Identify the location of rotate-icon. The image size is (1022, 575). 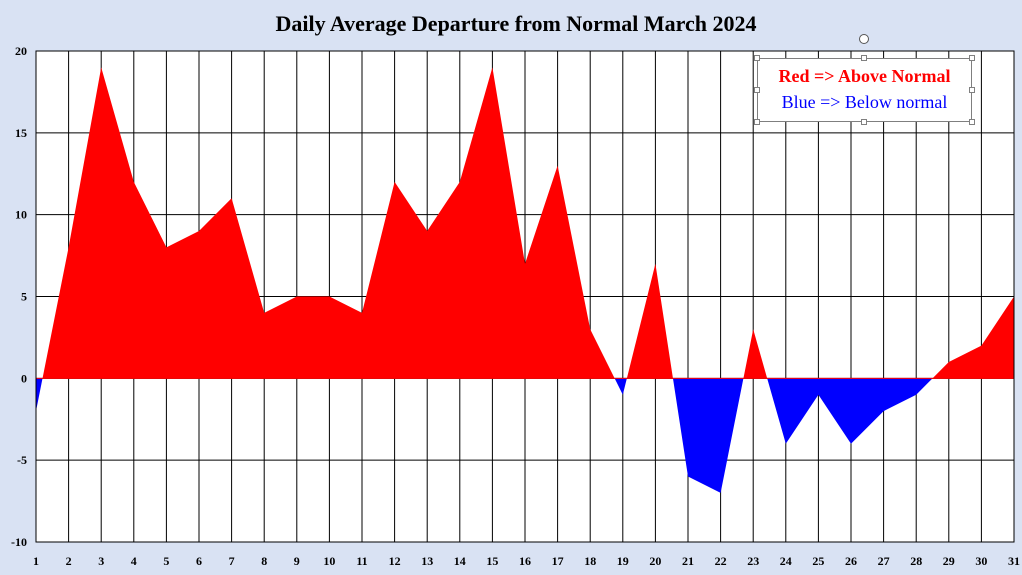
(864, 39).